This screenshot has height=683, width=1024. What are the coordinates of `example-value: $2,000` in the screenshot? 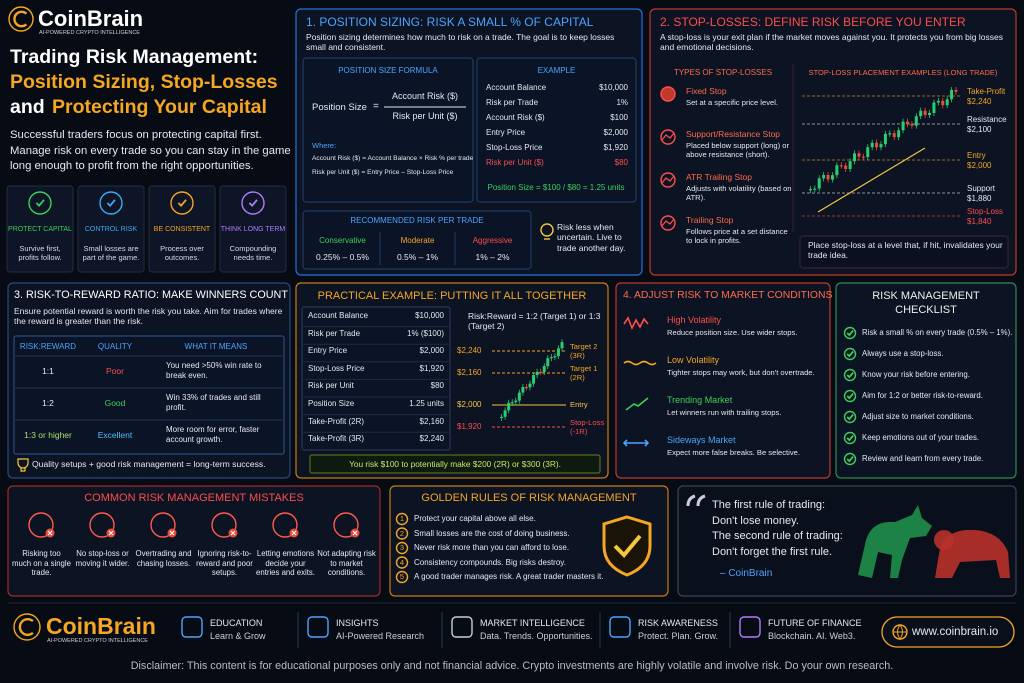 It's located at (615, 132).